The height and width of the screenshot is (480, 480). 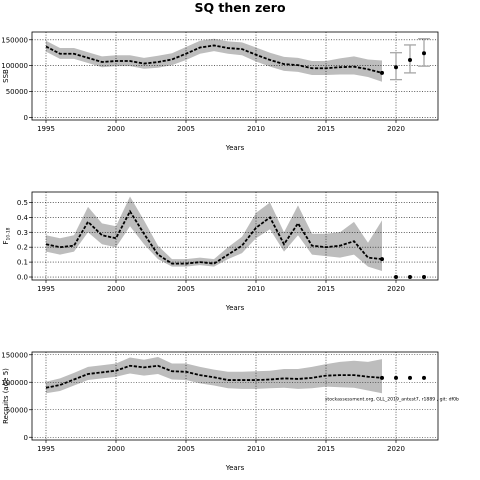 I want to click on y-axis-label-subscript: 10-18, so click(x=9, y=233).